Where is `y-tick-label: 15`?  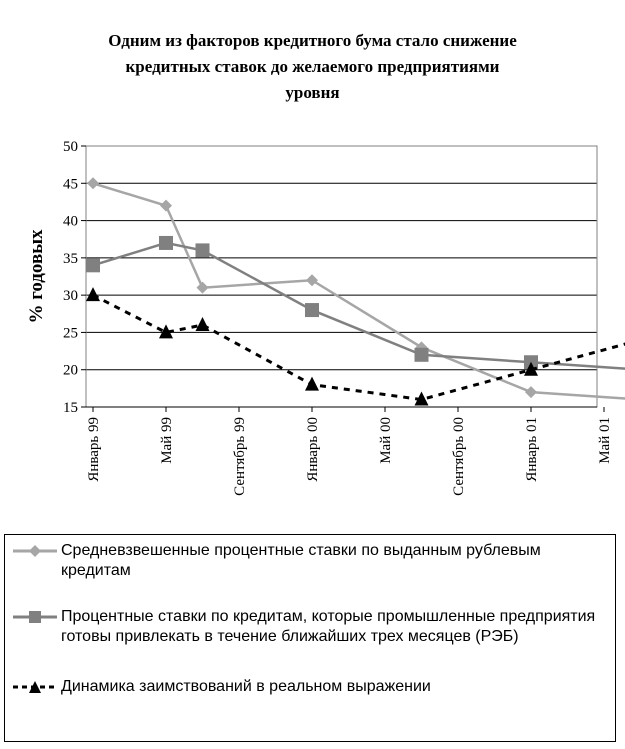 y-tick-label: 15 is located at coordinates (70, 408).